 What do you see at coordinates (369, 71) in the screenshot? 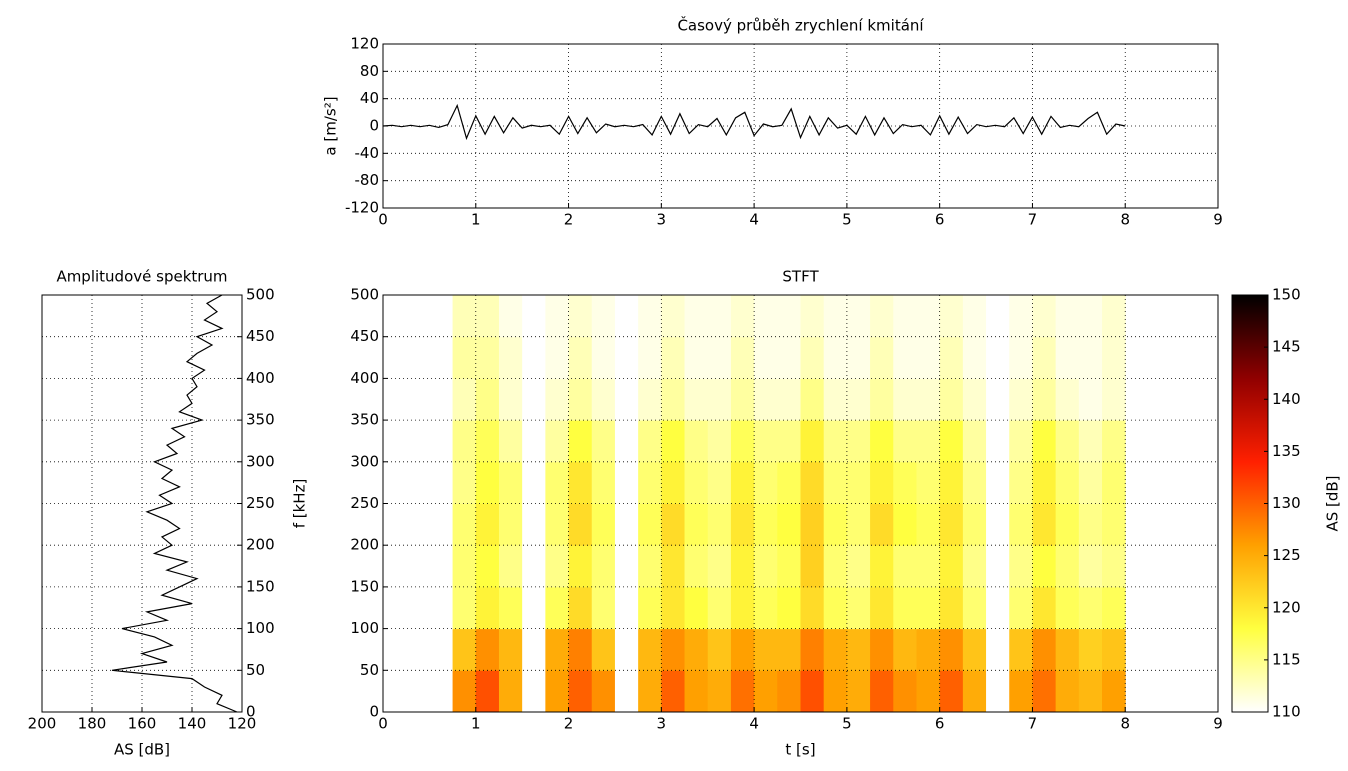
I see `y-tick-label: 80` at bounding box center [369, 71].